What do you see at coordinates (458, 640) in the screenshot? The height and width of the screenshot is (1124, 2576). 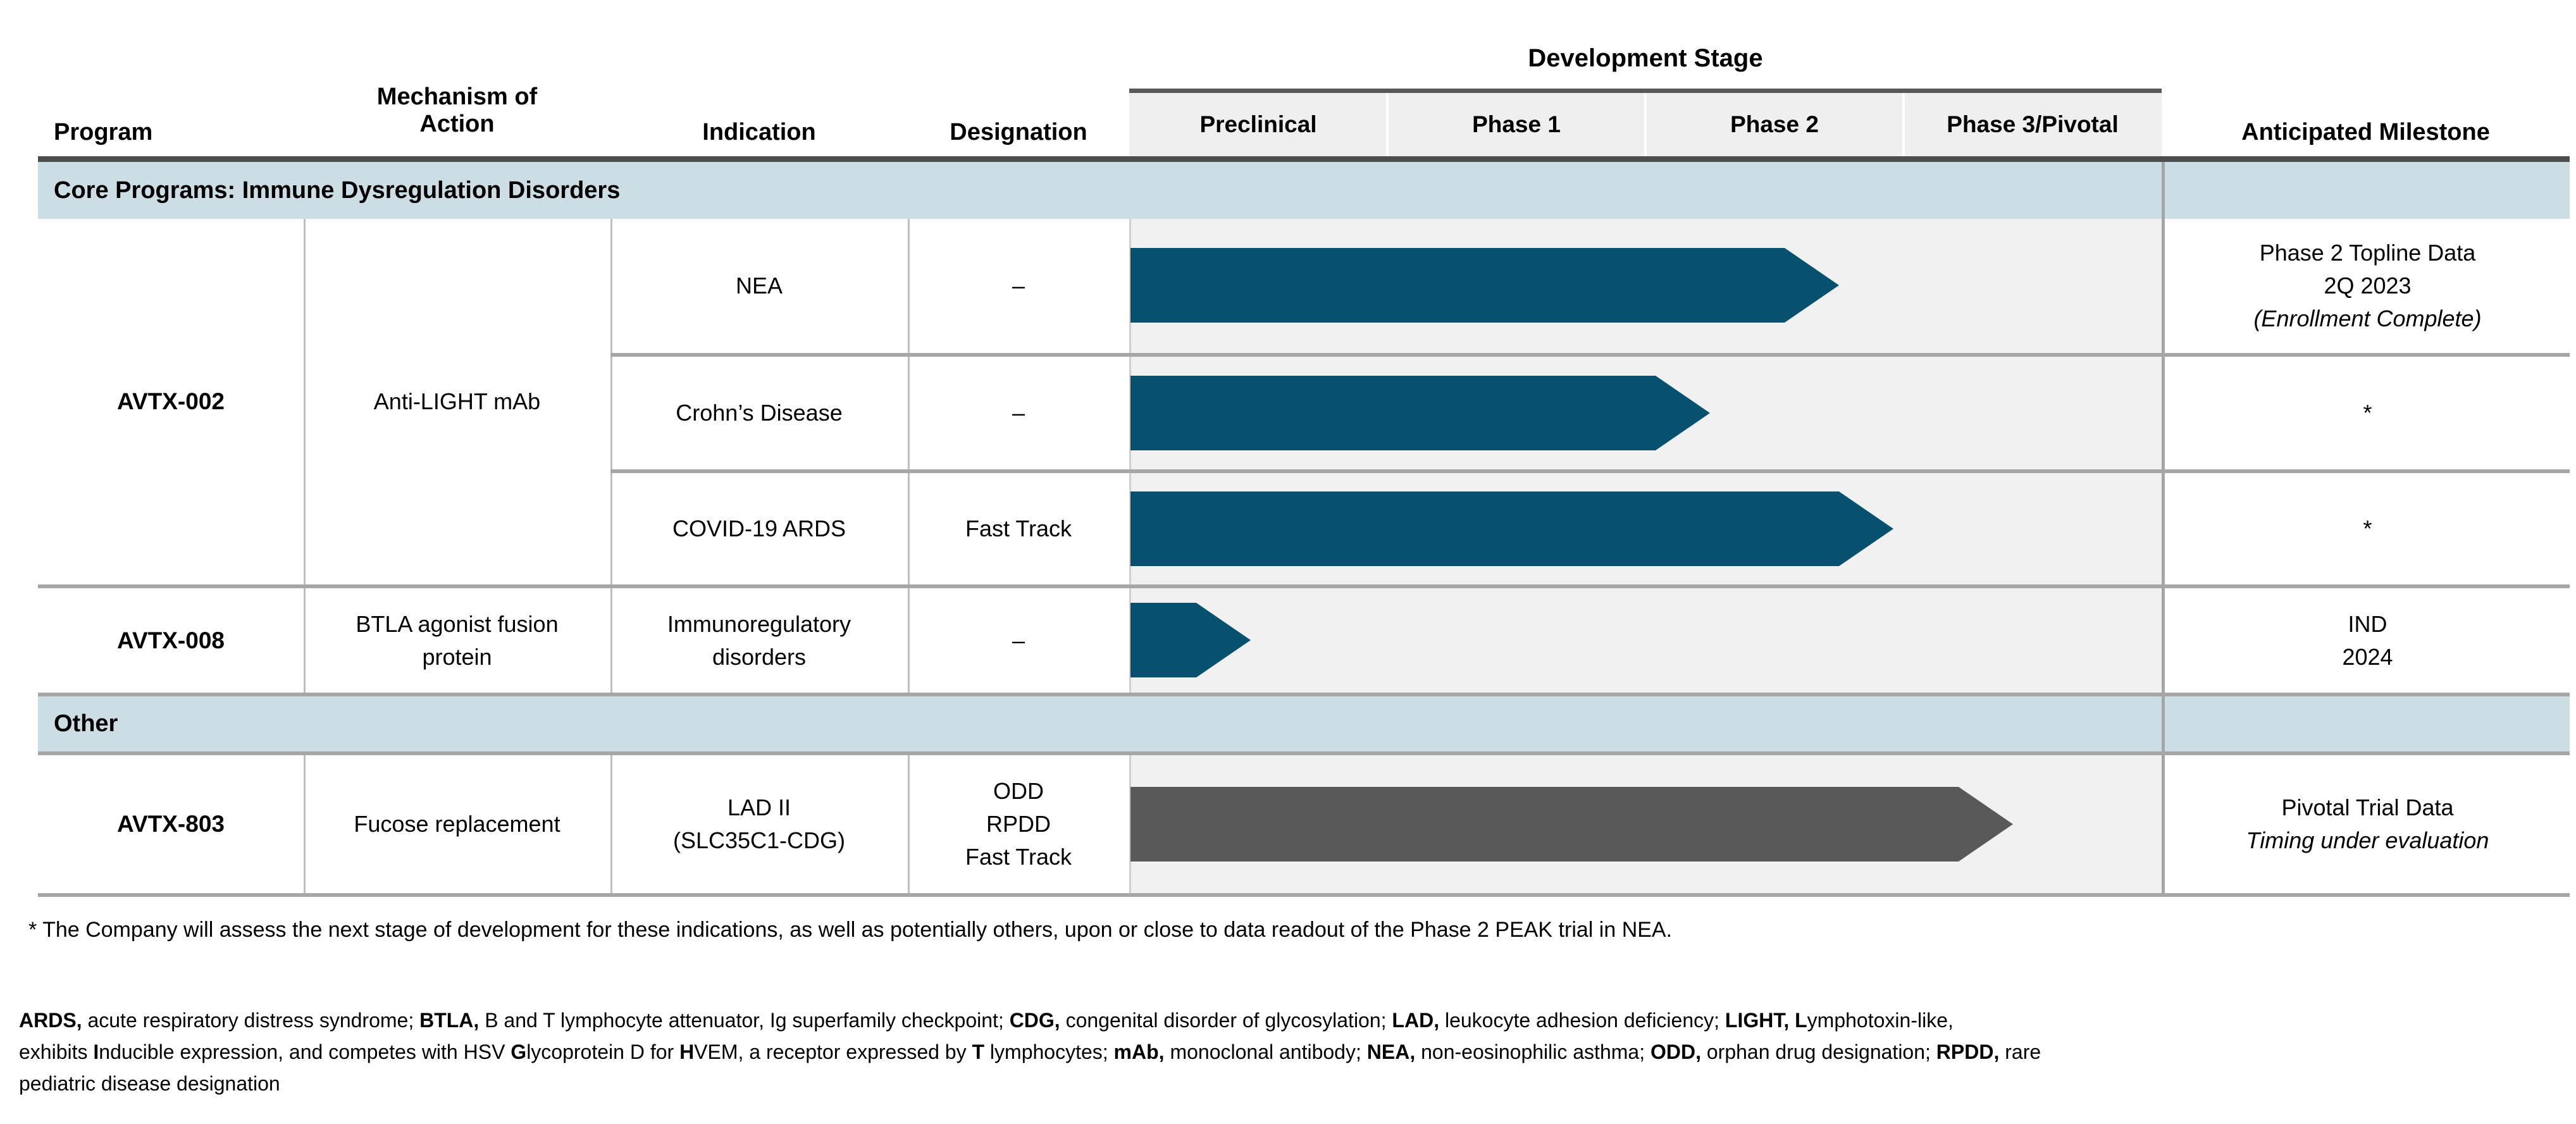 I see `moa-cell-avtx008: BTLA agonist fusion protein` at bounding box center [458, 640].